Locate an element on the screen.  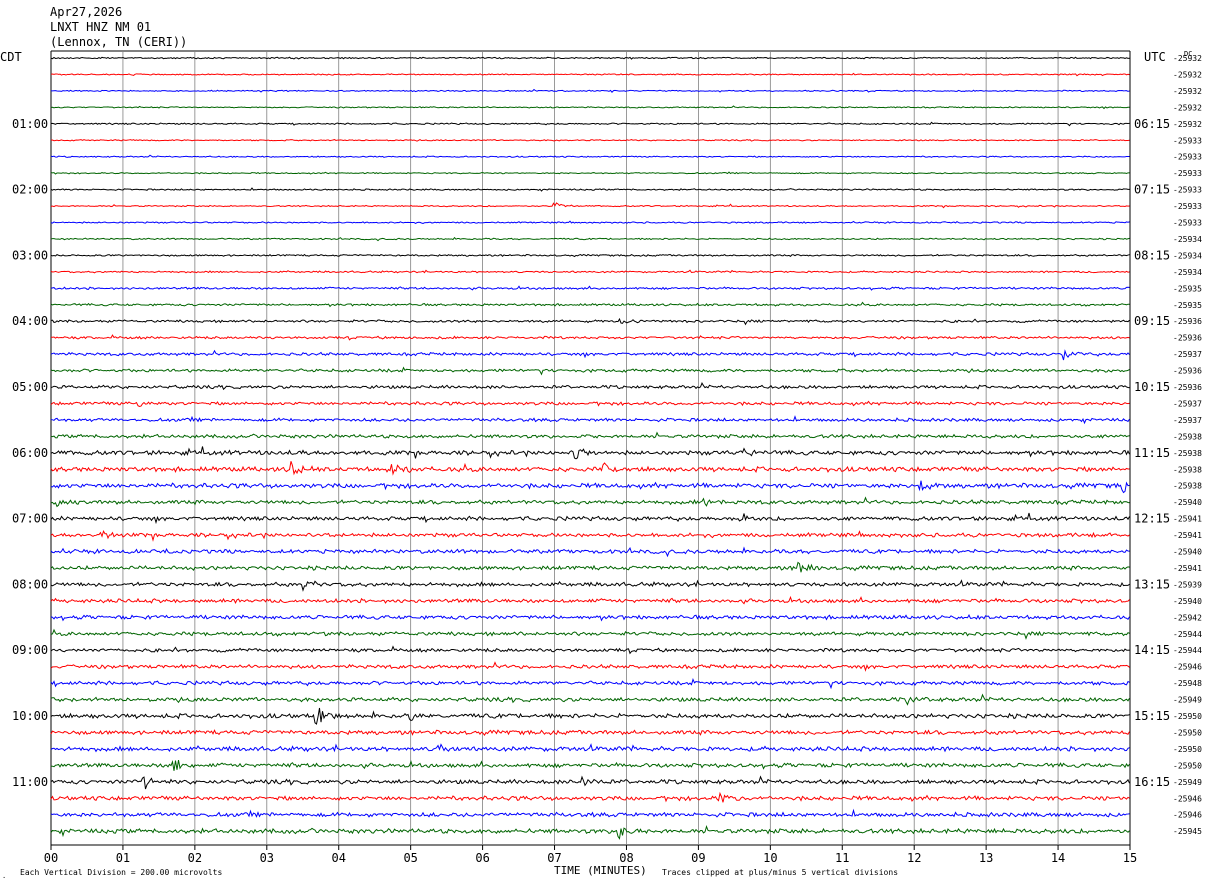
header-station: LNXT HNZ NM 01 is located at coordinates (100, 27).